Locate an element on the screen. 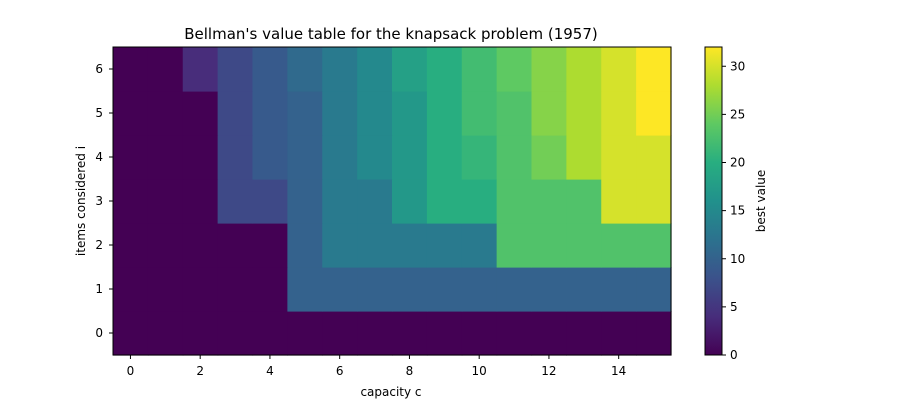 The height and width of the screenshot is (400, 900). y-tick-label: 2 is located at coordinates (99, 245).